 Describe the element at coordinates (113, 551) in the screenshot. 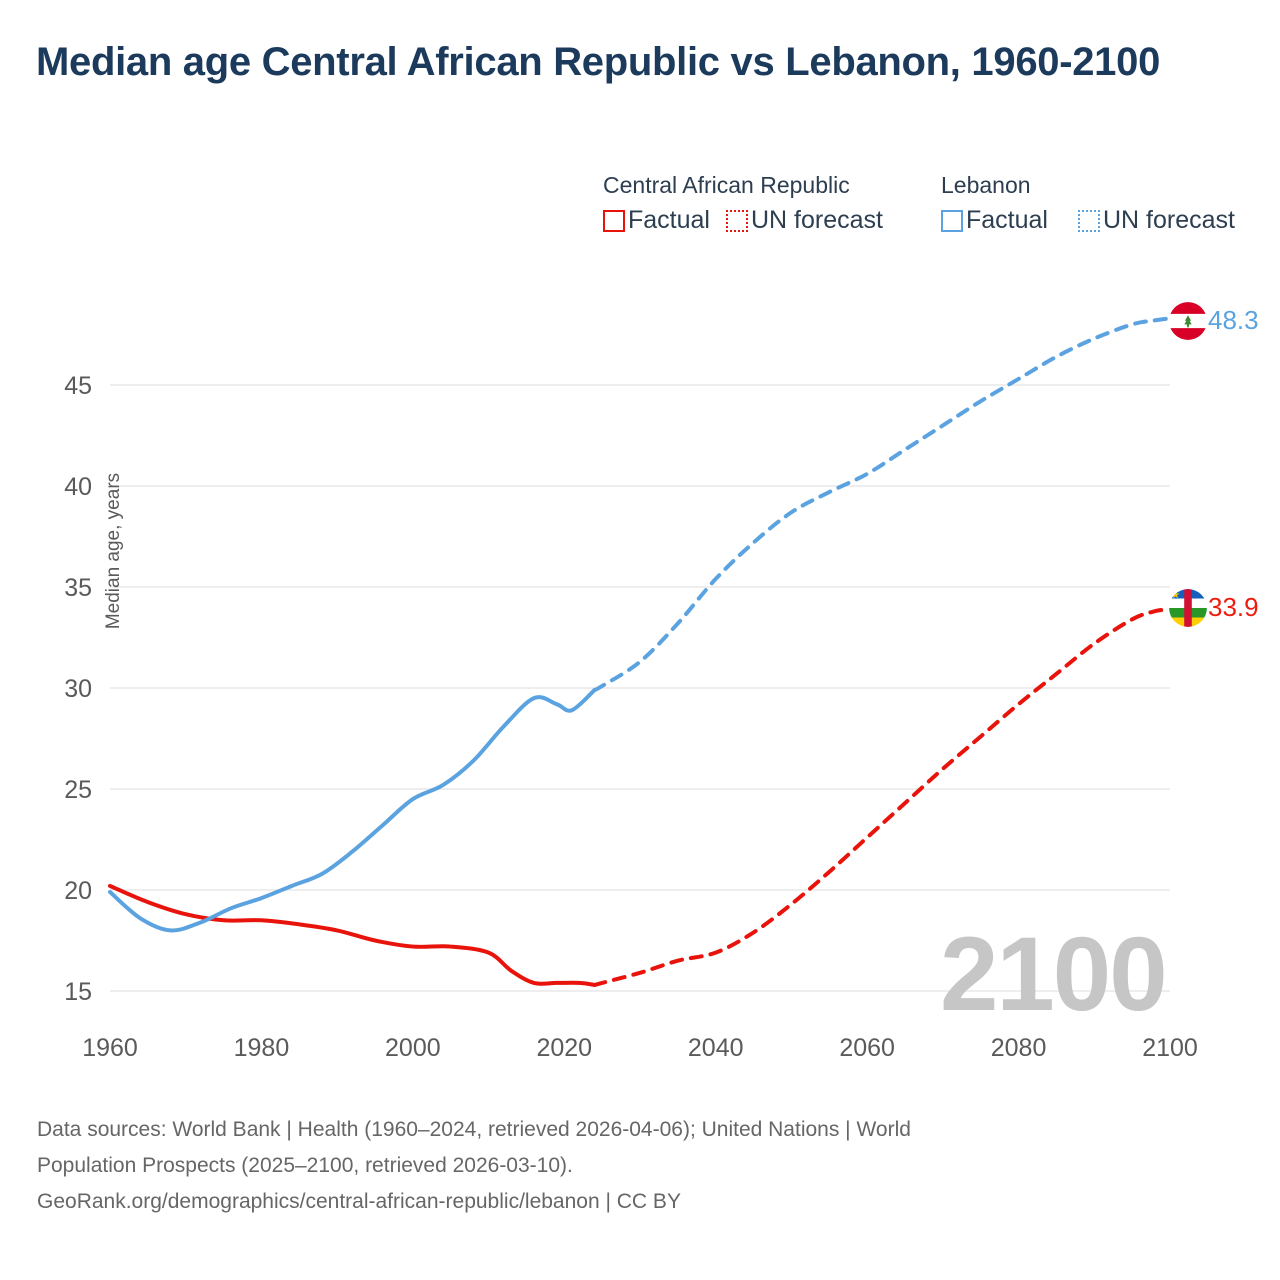

I see `y-axis-title: Median age, years` at that location.